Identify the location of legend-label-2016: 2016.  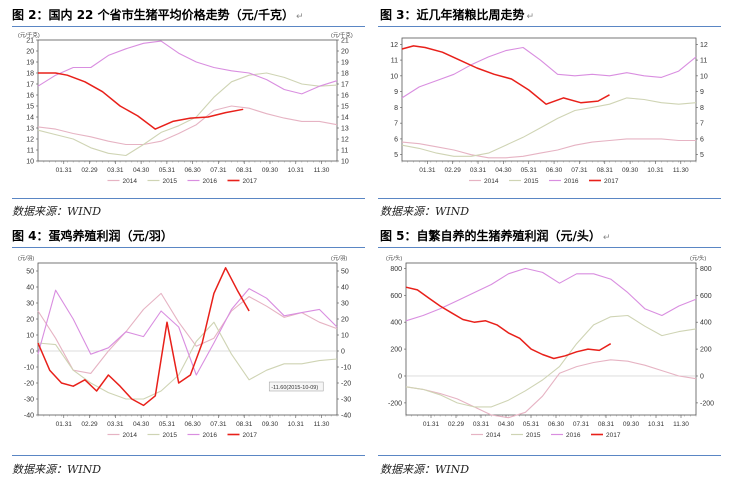
(573, 435).